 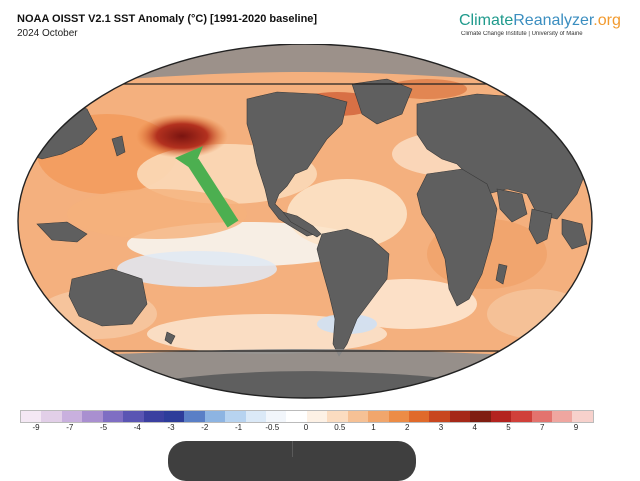 What do you see at coordinates (70, 427) in the screenshot?
I see `colorbar-tick-label: -7` at bounding box center [70, 427].